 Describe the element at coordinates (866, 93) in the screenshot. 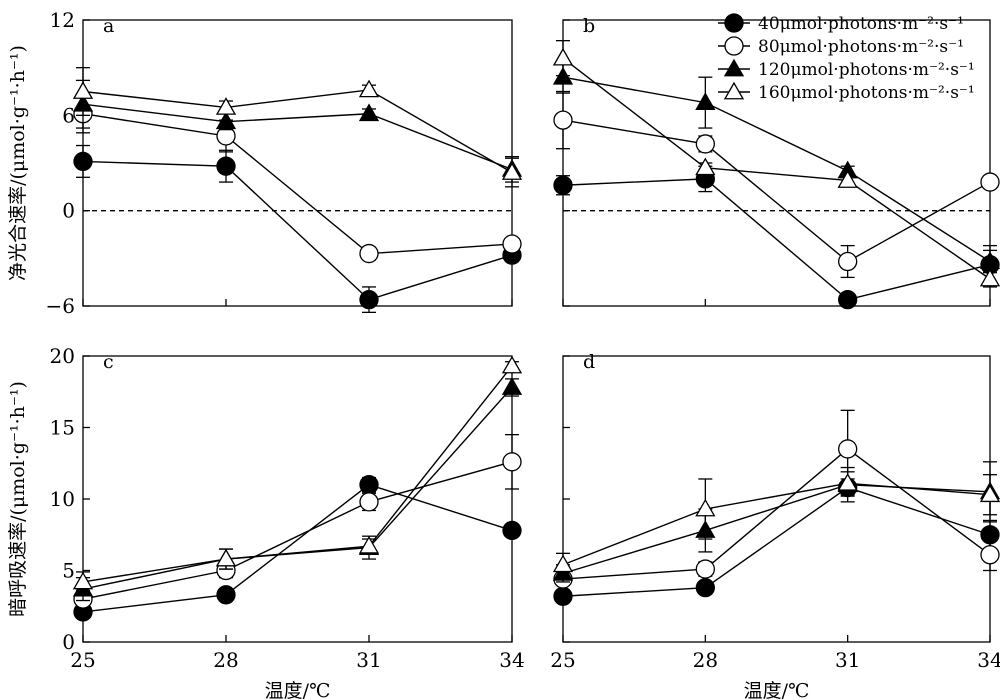

I see `legend-label: 160μmol·photons·m⁻²·s⁻¹` at that location.